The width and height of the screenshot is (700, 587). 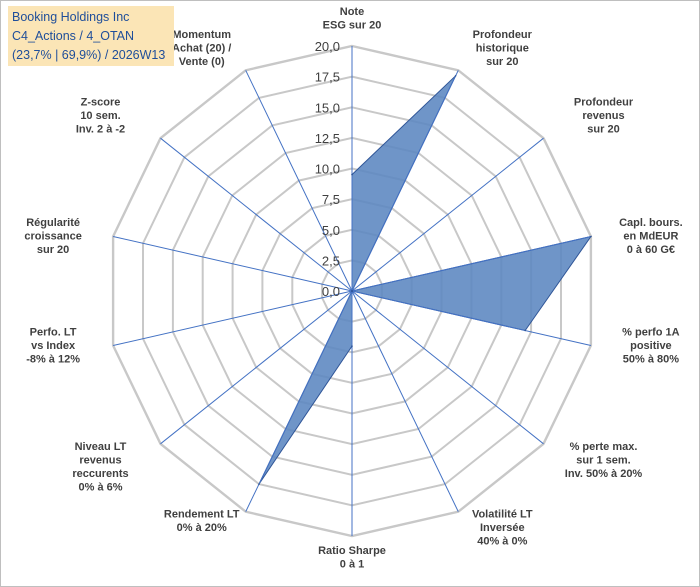 I want to click on axis-label: Rendement LT 0% à 20%, so click(x=202, y=522).